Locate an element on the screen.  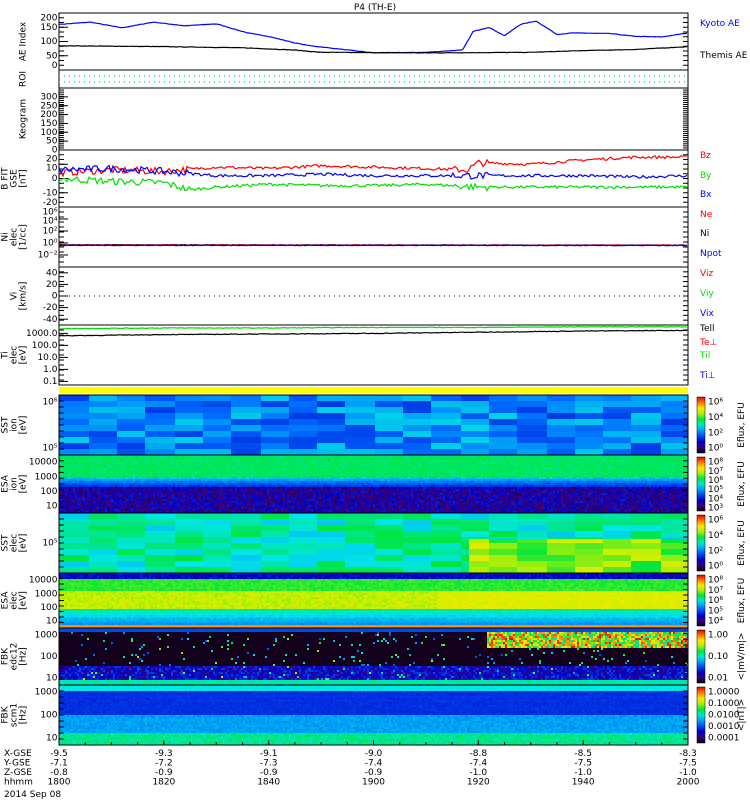
esa-ion-colorbar-tick: 10⁵ is located at coordinates (715, 490).